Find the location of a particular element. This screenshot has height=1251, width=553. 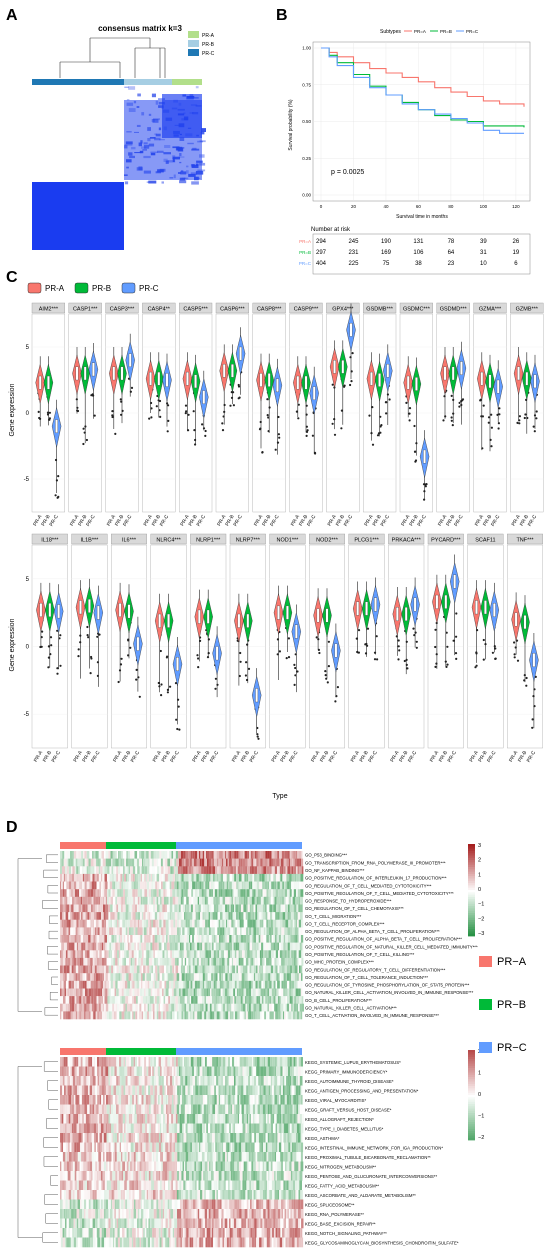

box-body is located at coordinates (416, 384).